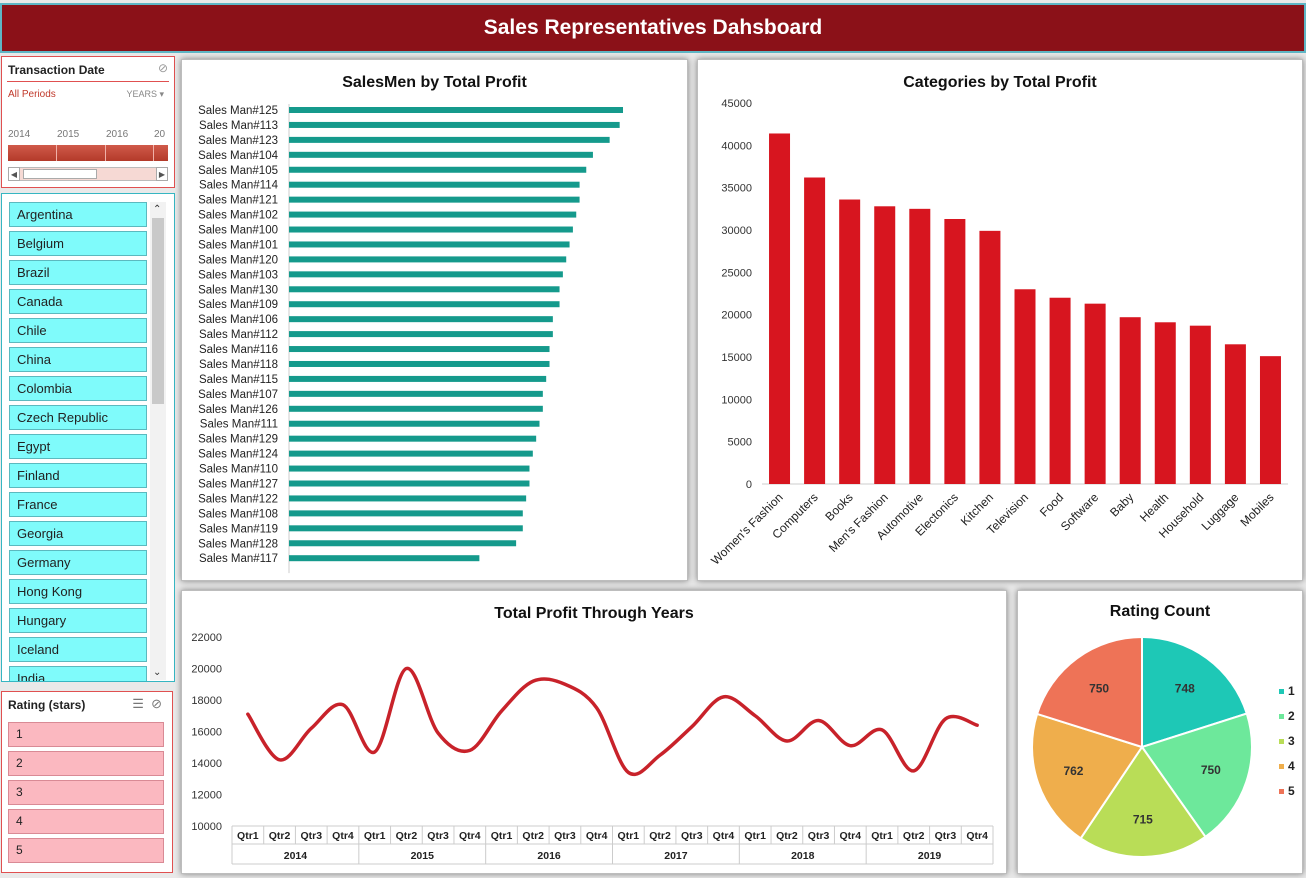  Describe the element at coordinates (86, 821) in the screenshot. I see `rating-item: 4` at that location.